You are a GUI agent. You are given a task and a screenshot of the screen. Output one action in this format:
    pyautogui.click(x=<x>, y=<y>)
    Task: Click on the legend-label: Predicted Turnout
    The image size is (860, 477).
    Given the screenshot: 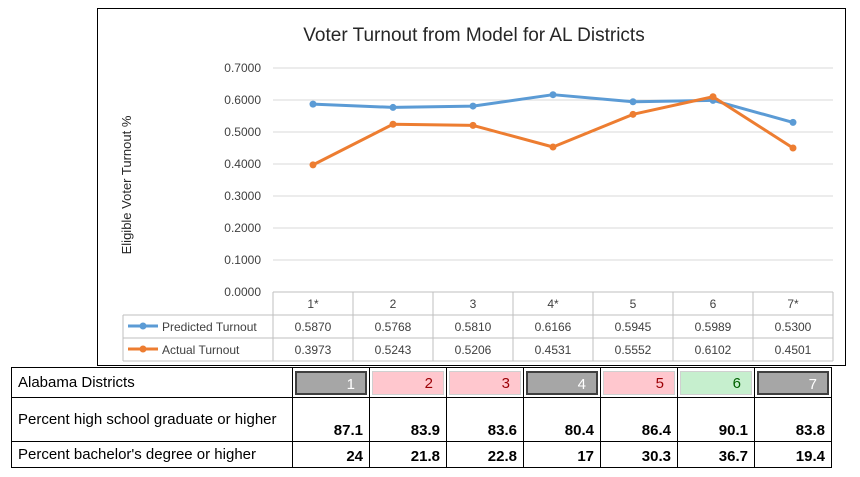 What is the action you would take?
    pyautogui.click(x=209, y=327)
    